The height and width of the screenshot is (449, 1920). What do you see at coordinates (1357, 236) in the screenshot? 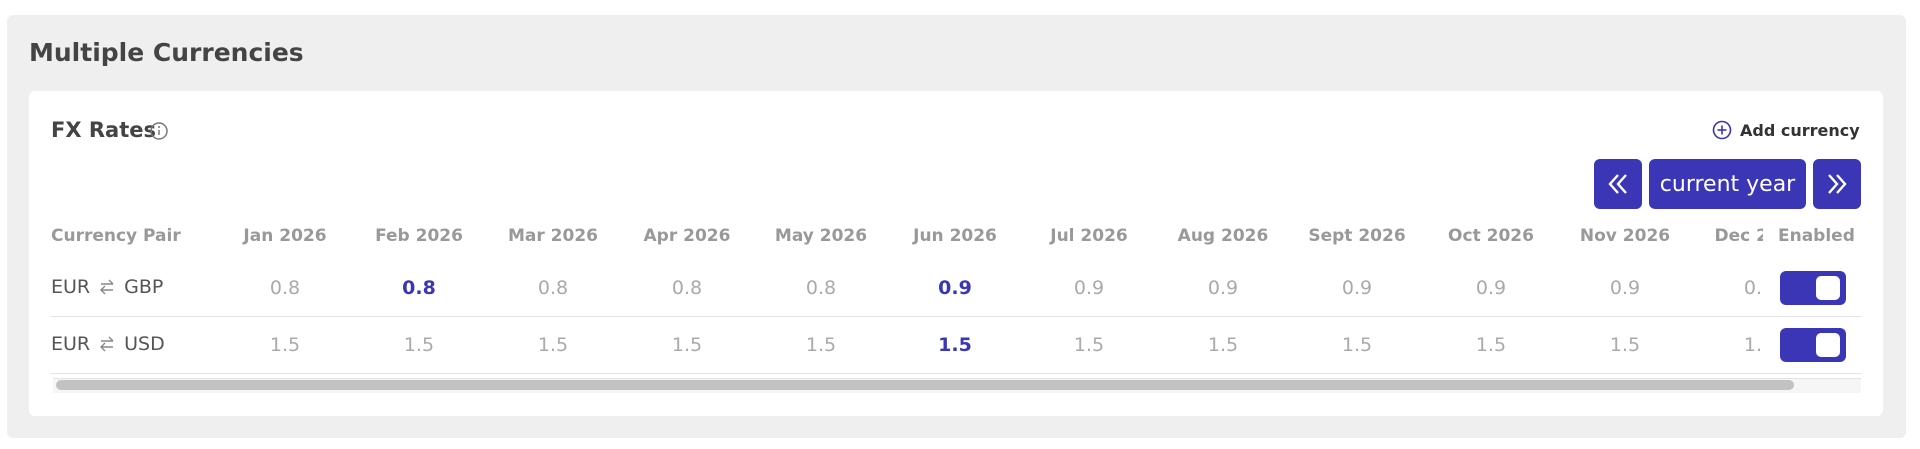
I see `month-header: Sept 2026` at bounding box center [1357, 236].